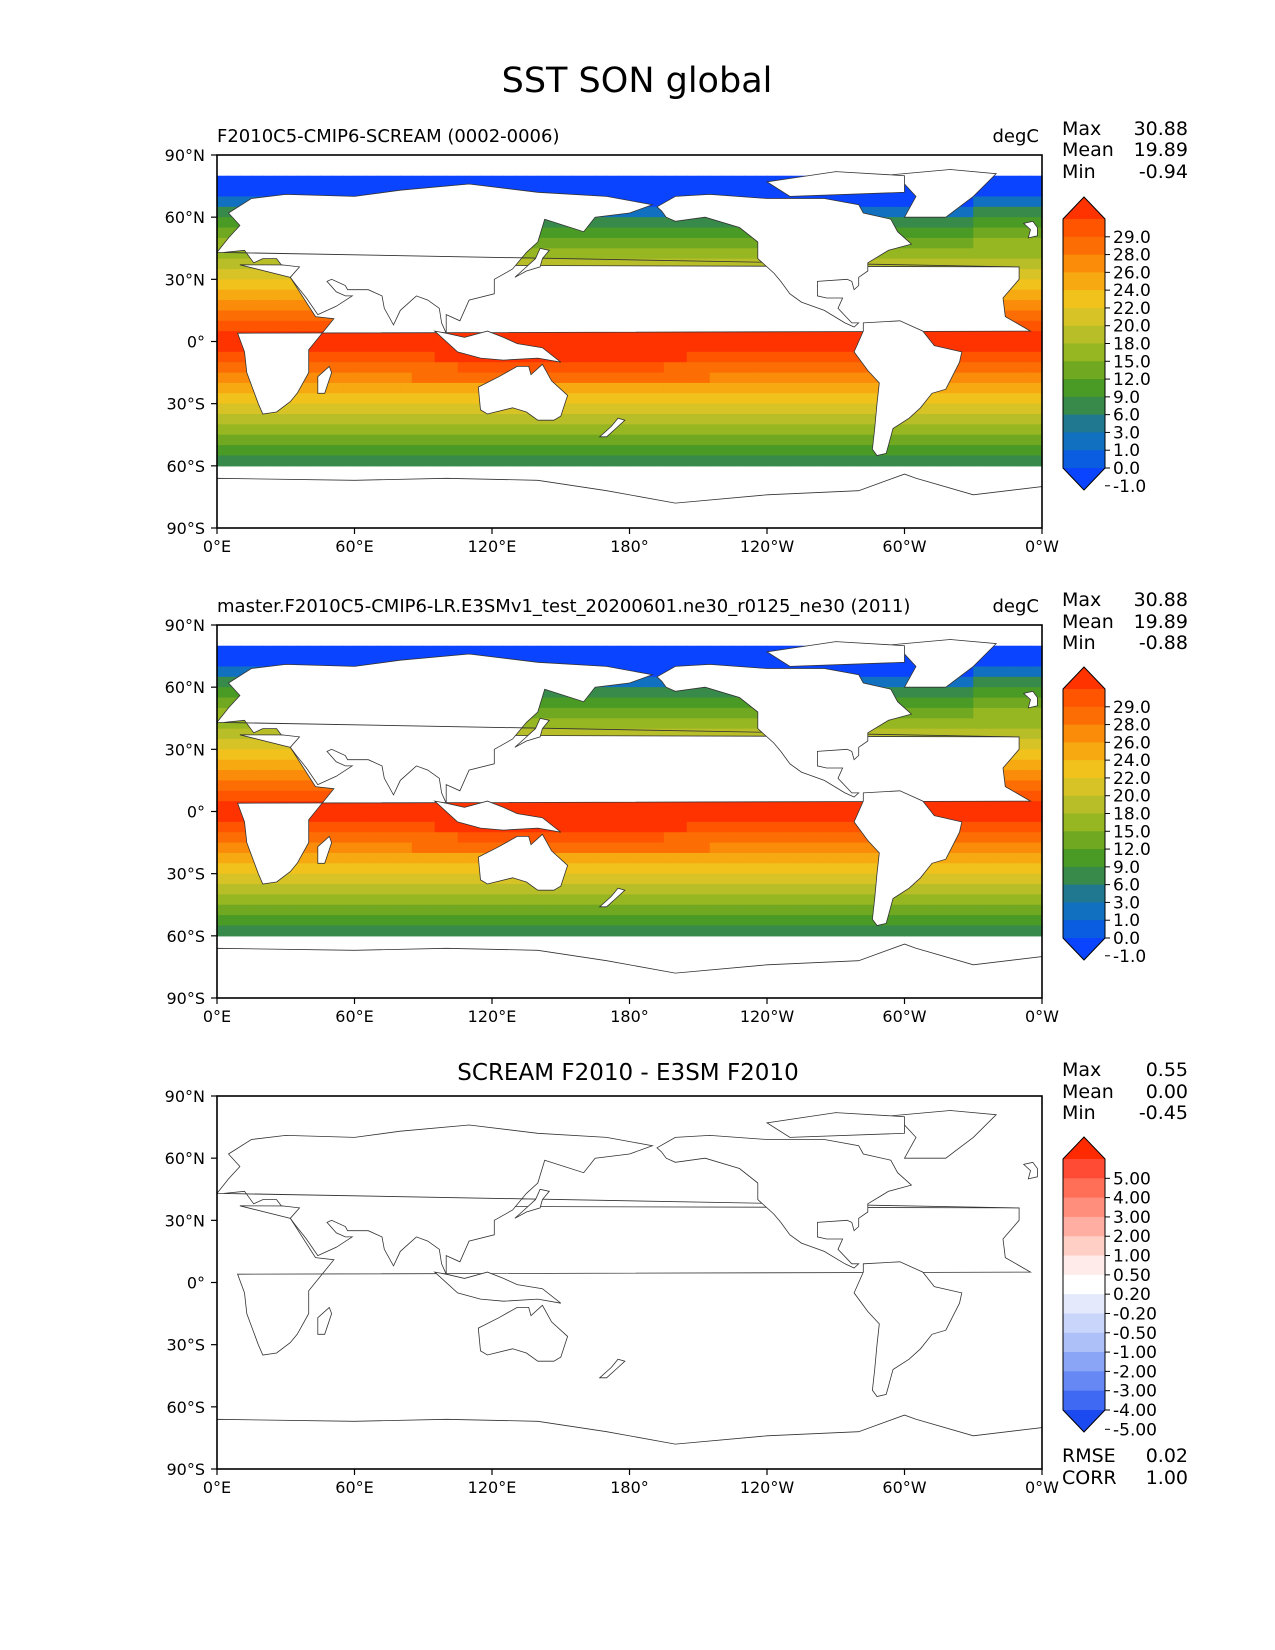 The width and height of the screenshot is (1275, 1650). What do you see at coordinates (1042, 546) in the screenshot?
I see `lon-tick-label: 0°W` at bounding box center [1042, 546].